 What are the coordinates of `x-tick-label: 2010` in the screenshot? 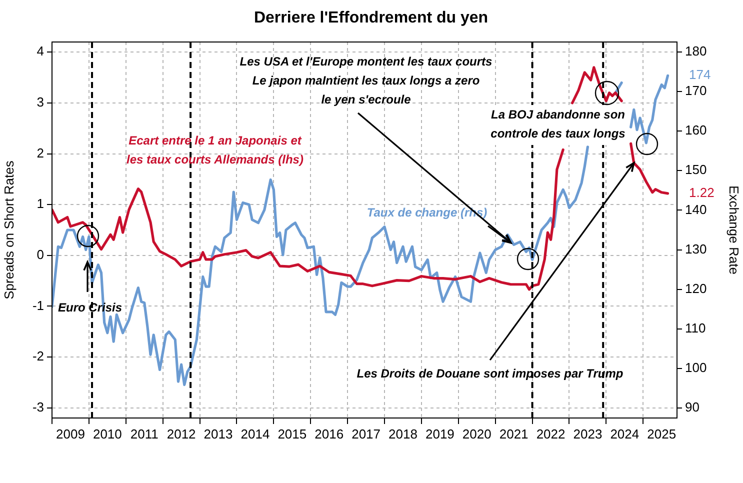 It's located at (107, 434).